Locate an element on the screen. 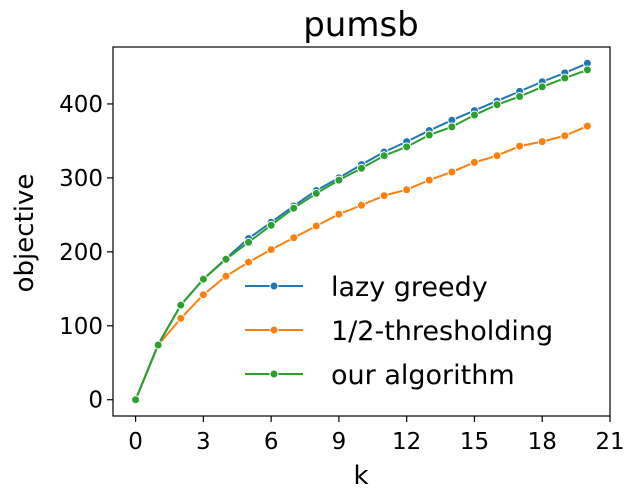 The width and height of the screenshot is (637, 500). x-tick-label: 3 is located at coordinates (203, 442).